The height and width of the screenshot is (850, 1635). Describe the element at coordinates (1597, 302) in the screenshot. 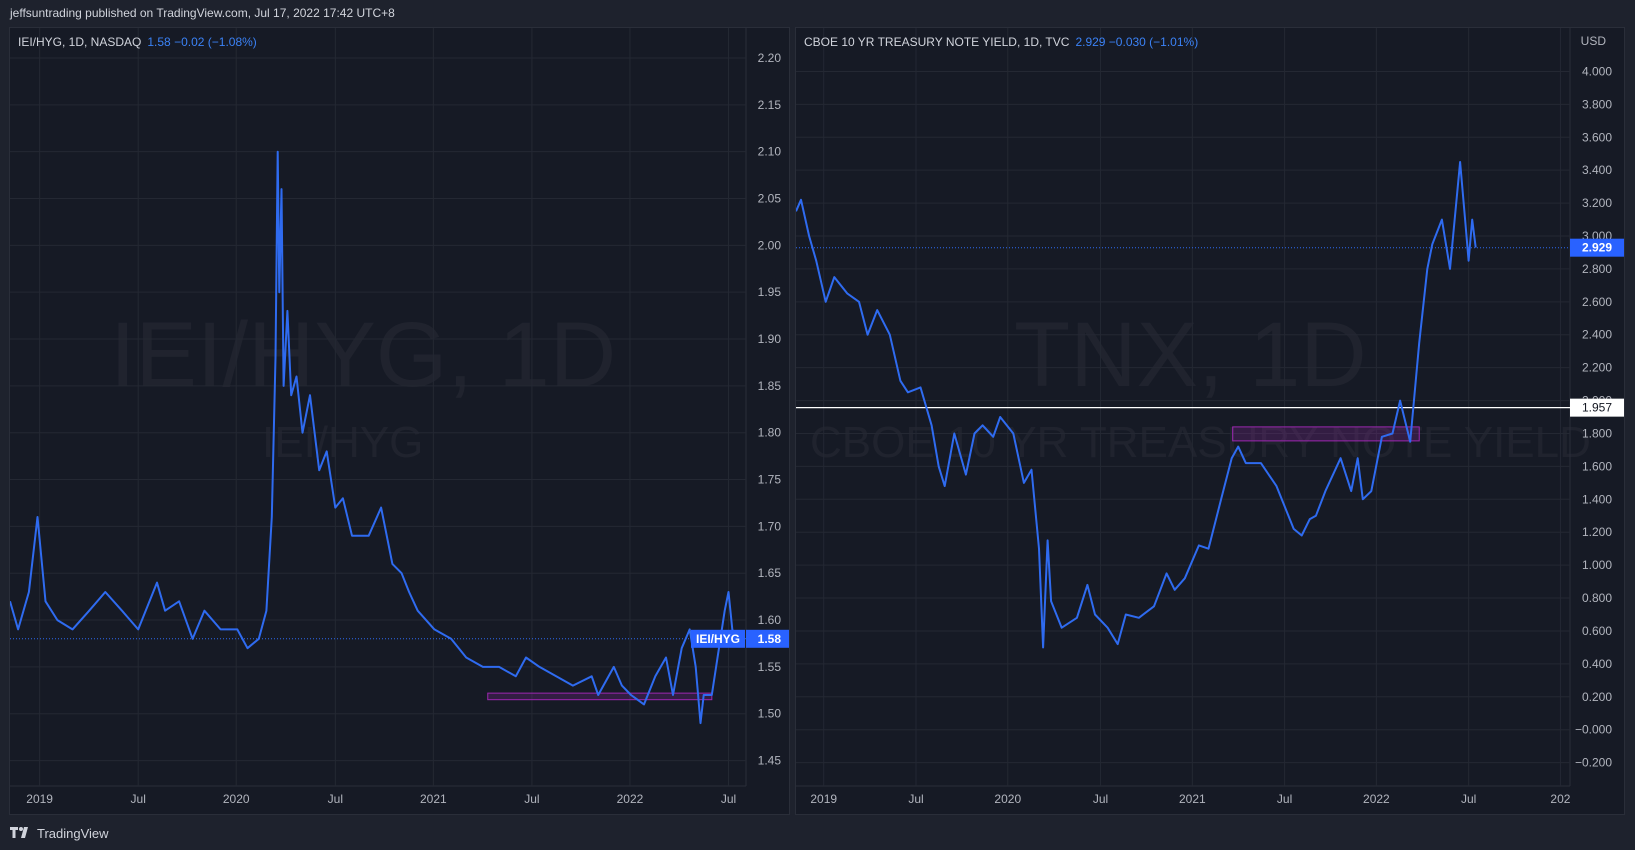

I see `price-tick-label: 2.600` at that location.